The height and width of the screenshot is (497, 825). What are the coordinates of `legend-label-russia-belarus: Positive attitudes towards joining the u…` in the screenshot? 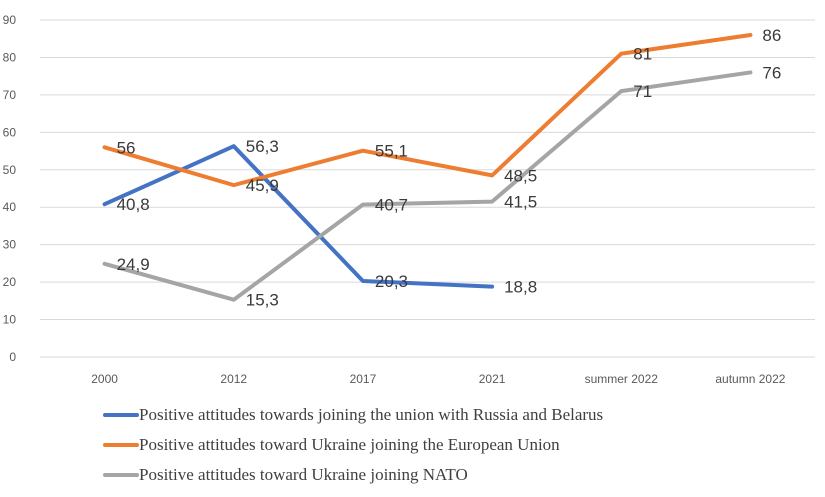 It's located at (371, 414).